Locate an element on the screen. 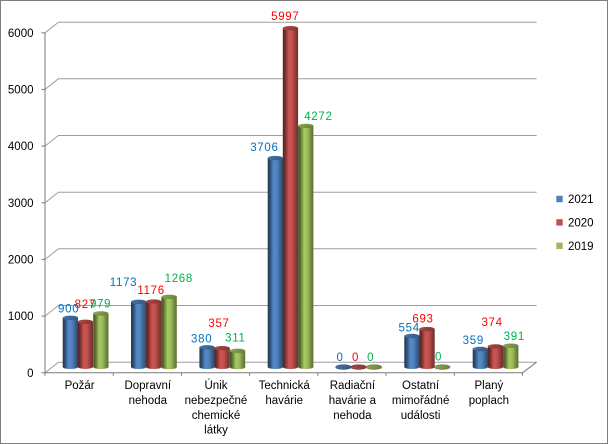  svg-text: 380 is located at coordinates (201, 339).